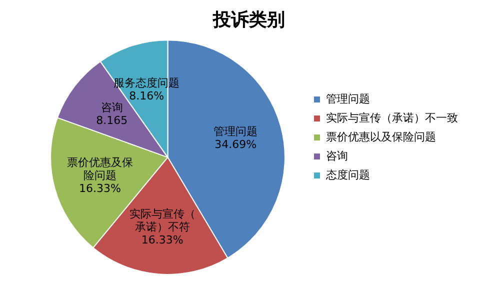 Image resolution: width=488 pixels, height=285 pixels. I want to click on text: 管理问题, so click(236, 131).